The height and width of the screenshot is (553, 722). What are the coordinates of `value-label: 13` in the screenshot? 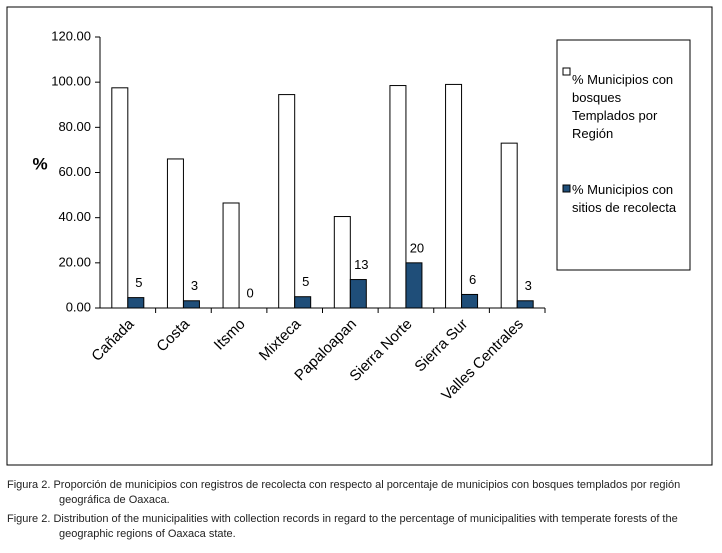 It's located at (361, 264).